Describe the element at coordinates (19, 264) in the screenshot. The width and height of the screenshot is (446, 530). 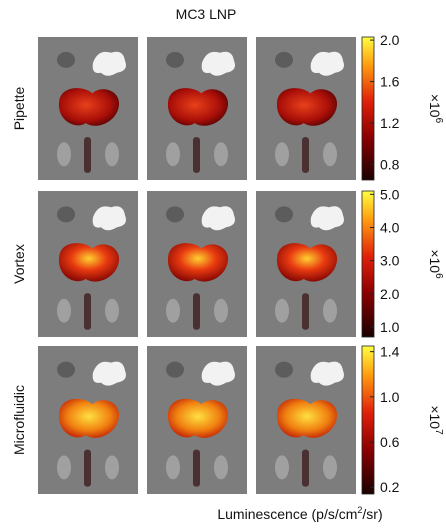
I see `row-label: Vortex` at that location.